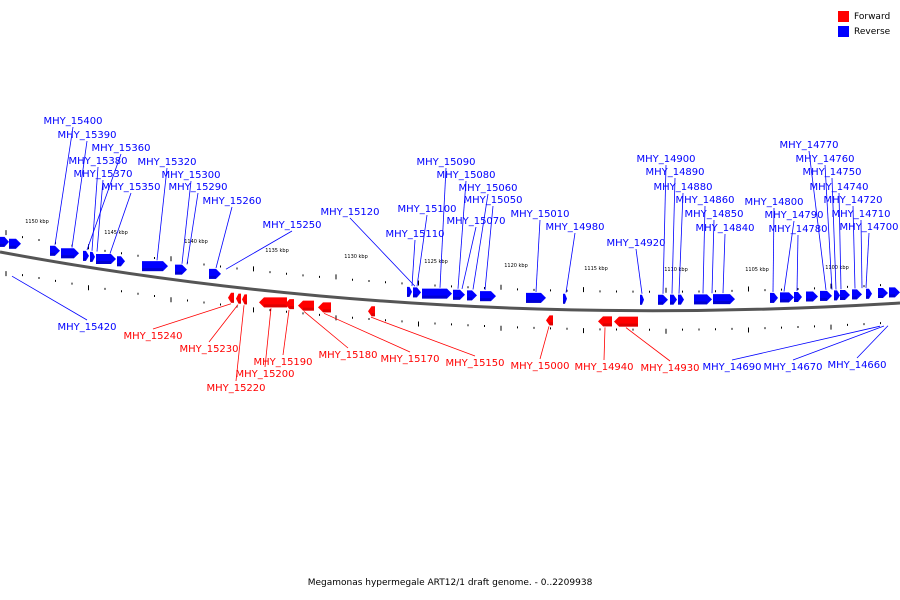 The width and height of the screenshot is (900, 600). I want to click on gene-label-forward: MHY_15190, so click(282, 362).